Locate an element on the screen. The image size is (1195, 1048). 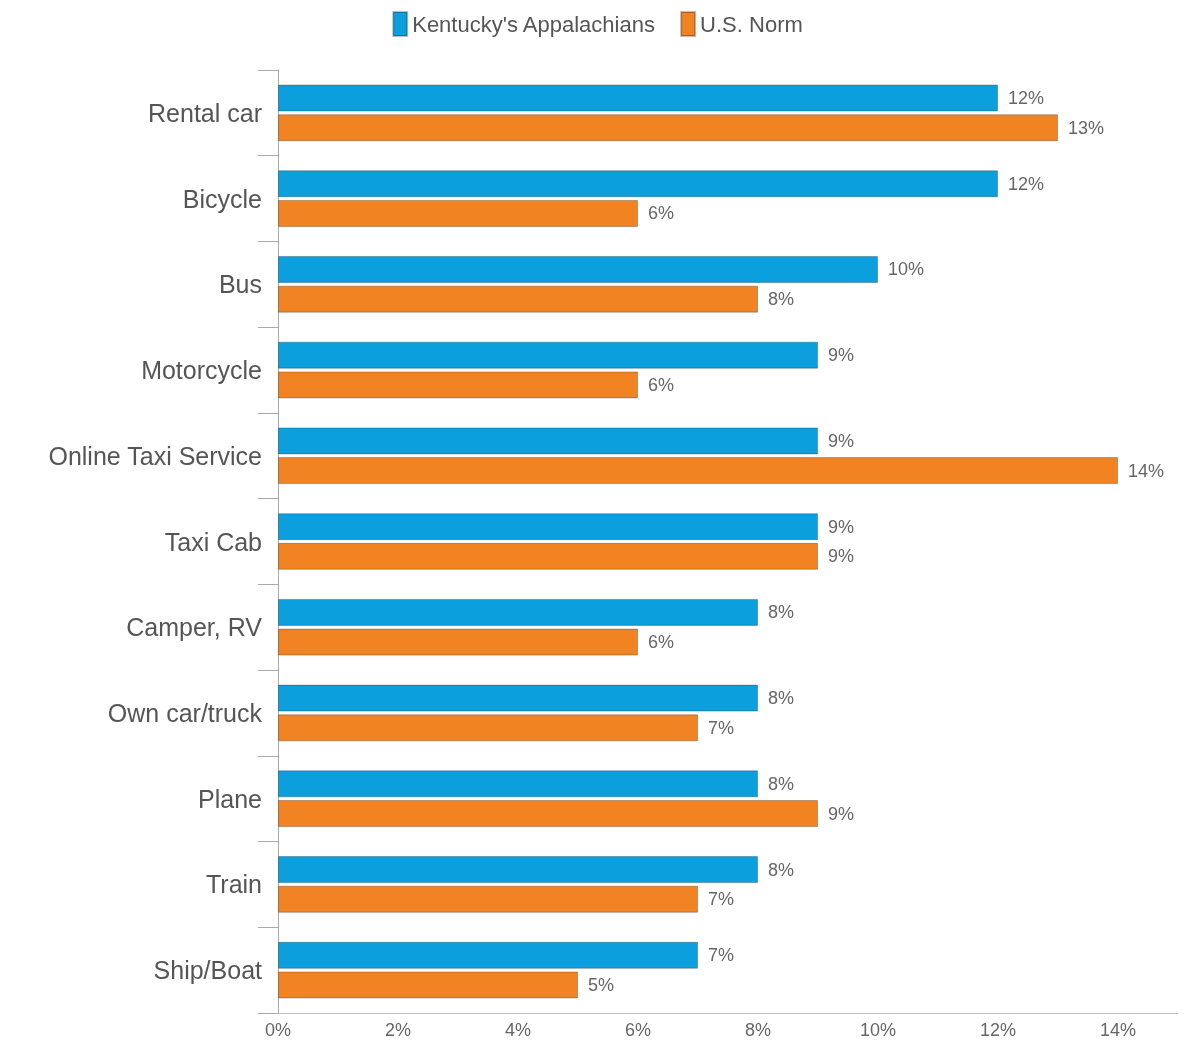
x-tick-label: 8% is located at coordinates (758, 1030).